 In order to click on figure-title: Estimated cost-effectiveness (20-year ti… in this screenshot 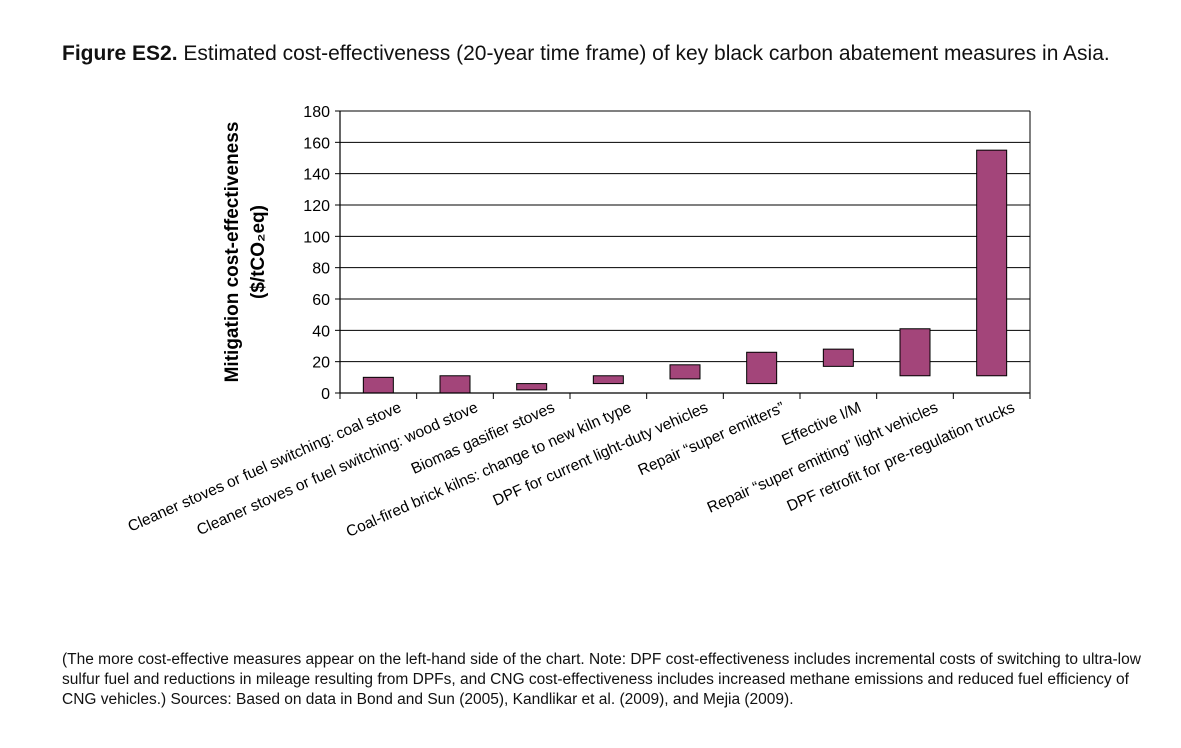, I will do `click(646, 53)`.